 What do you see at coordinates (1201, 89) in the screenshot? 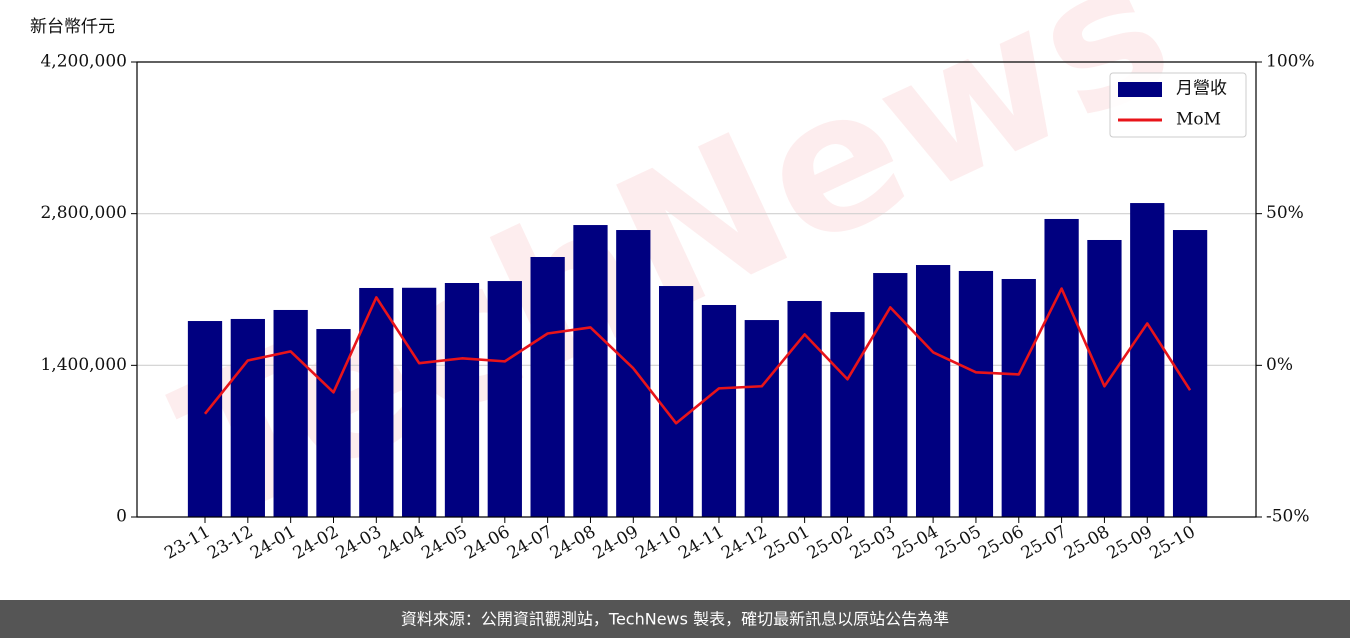
I see `legend-label: 月營收` at bounding box center [1201, 89].